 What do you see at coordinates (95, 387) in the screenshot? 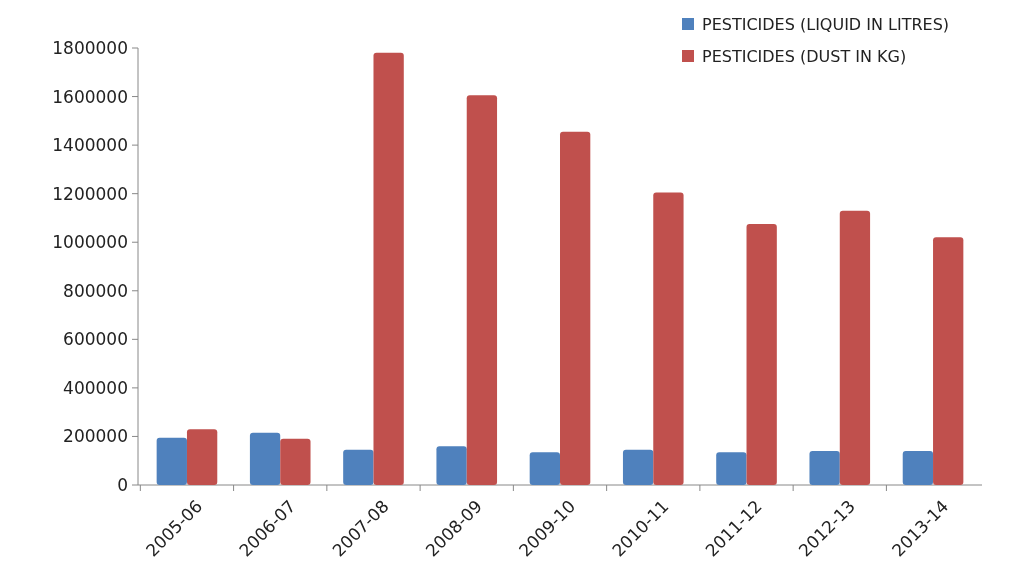
I see `y-tick-label: 400000` at bounding box center [95, 387].